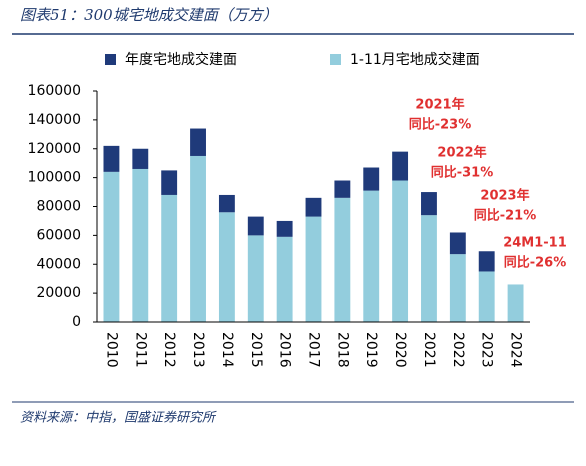  Describe the element at coordinates (140, 350) in the screenshot. I see `x-tick-label: 2011` at that location.